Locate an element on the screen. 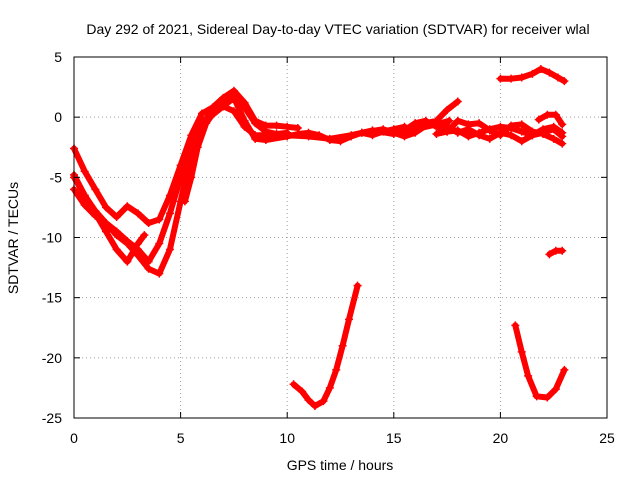 Image resolution: width=640 pixels, height=480 pixels. x-tick-label: 5 is located at coordinates (181, 438).